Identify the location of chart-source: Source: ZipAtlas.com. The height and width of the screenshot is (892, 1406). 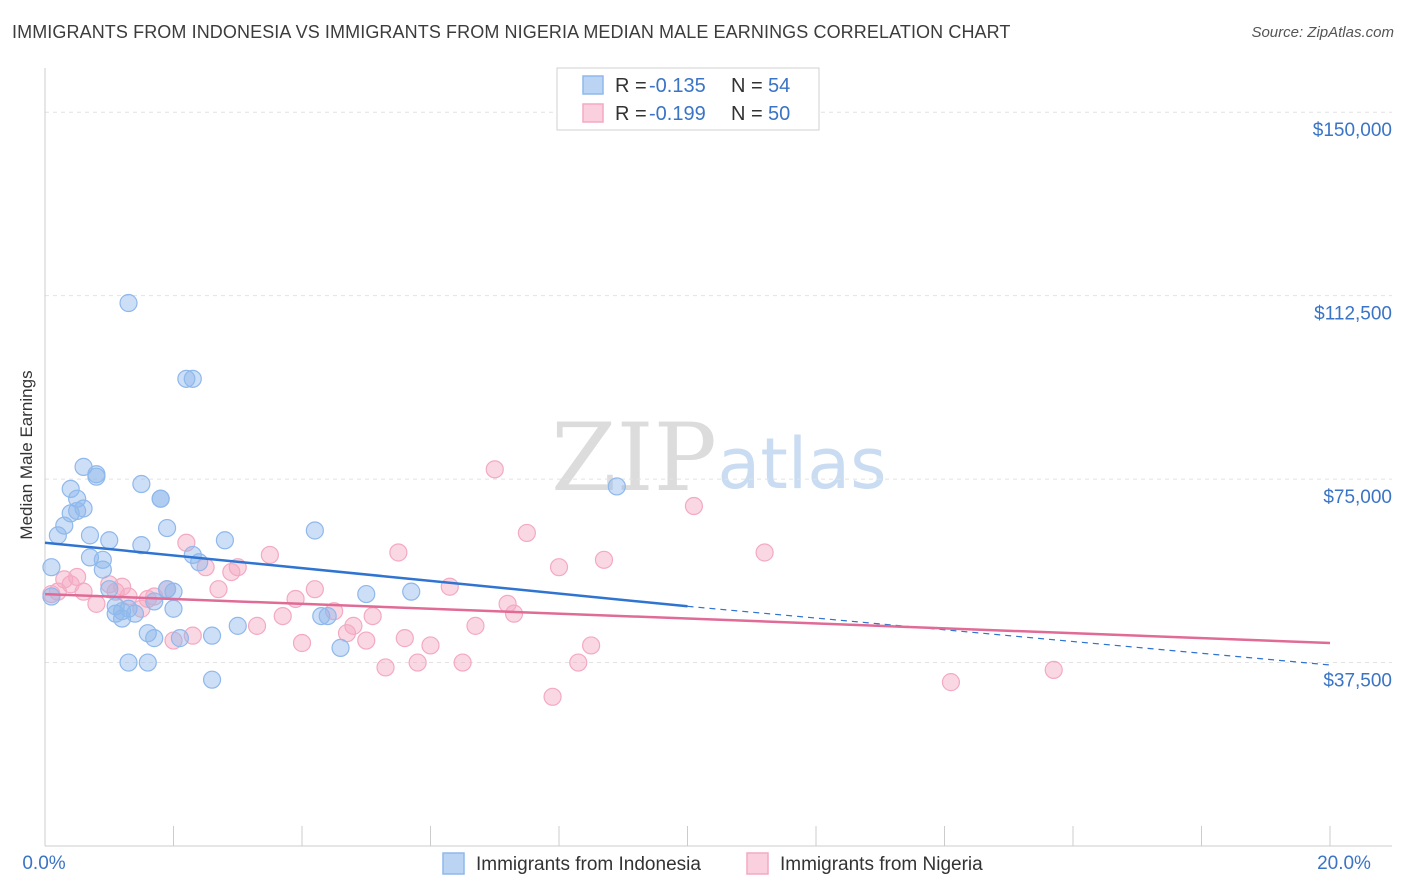
(1322, 32).